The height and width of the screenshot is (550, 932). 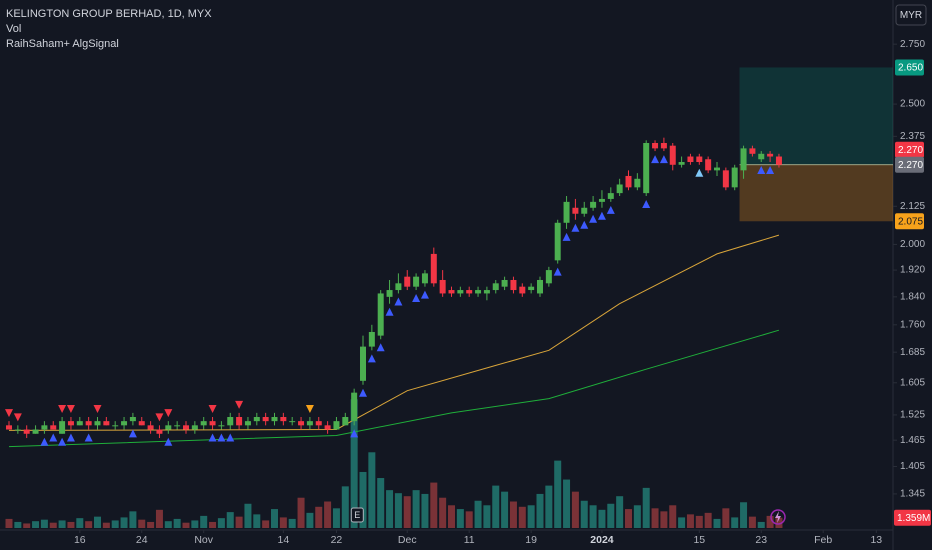 I want to click on currency-button, so click(x=911, y=15).